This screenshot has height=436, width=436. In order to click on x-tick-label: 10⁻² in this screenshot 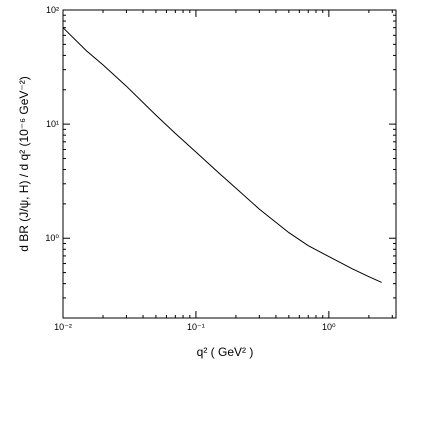, I will do `click(63, 327)`.